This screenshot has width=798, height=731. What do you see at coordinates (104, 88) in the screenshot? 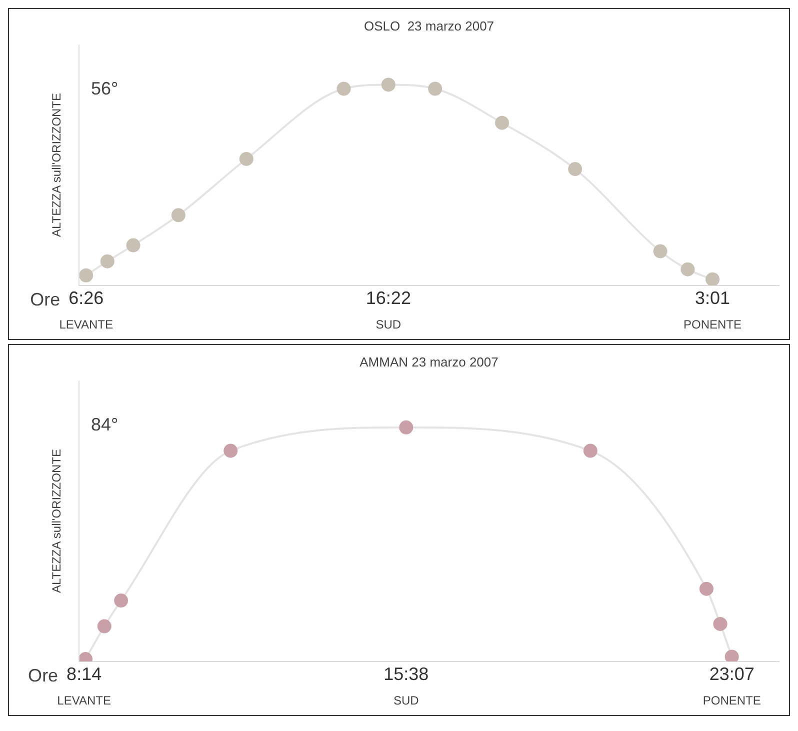
I see `annotation: 56°` at bounding box center [104, 88].